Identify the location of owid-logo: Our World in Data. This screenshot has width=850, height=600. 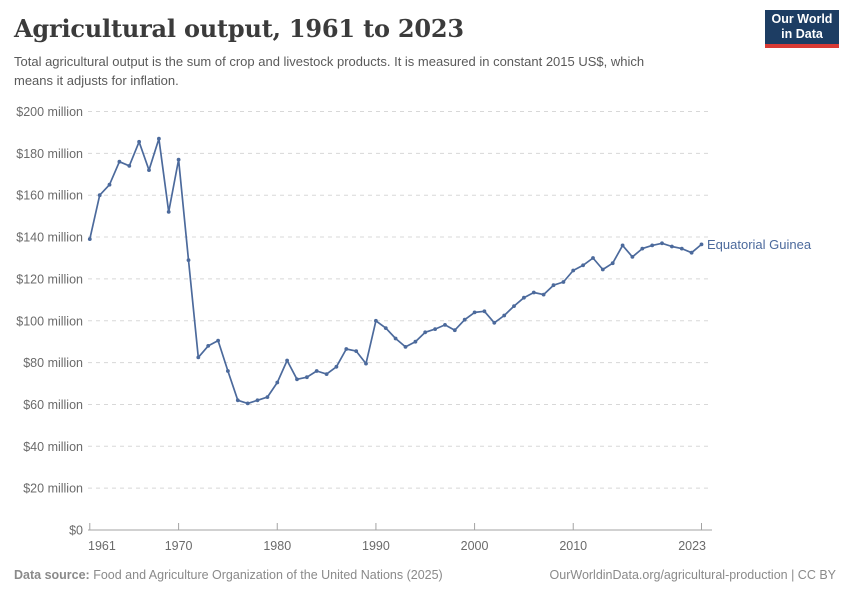
(802, 29).